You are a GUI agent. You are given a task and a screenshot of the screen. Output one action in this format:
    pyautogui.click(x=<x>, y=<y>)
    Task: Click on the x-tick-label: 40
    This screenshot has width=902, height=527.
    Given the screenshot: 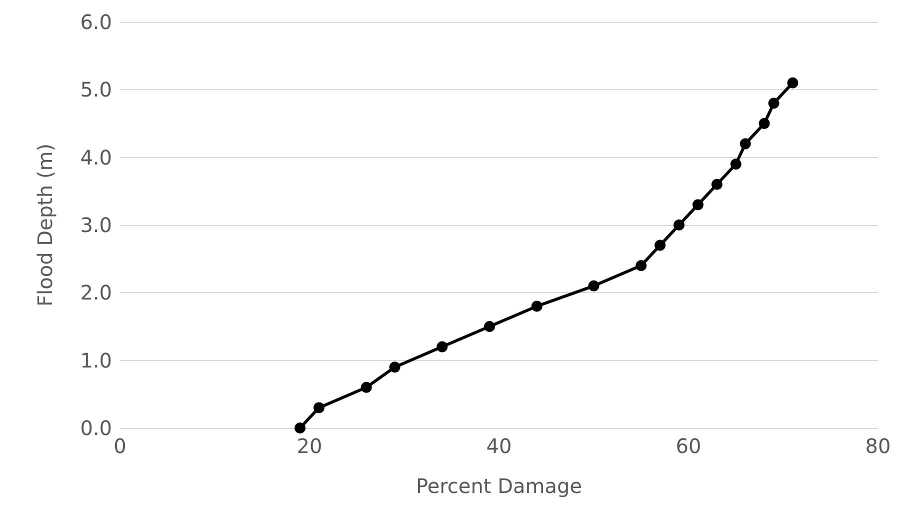 What is the action you would take?
    pyautogui.click(x=499, y=446)
    